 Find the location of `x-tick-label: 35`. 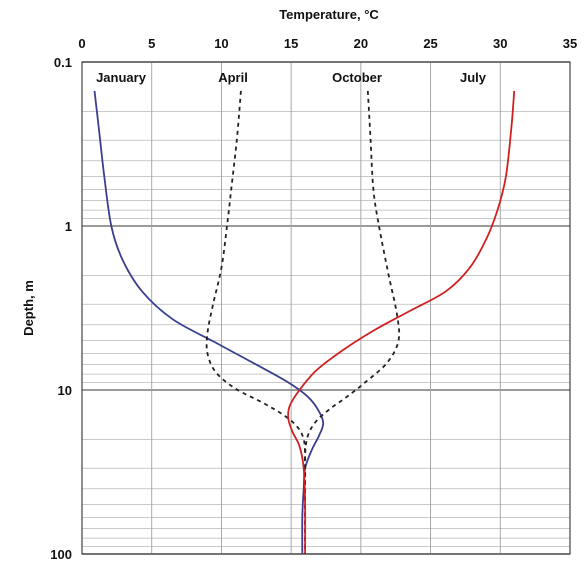

x-tick-label: 35 is located at coordinates (570, 43).